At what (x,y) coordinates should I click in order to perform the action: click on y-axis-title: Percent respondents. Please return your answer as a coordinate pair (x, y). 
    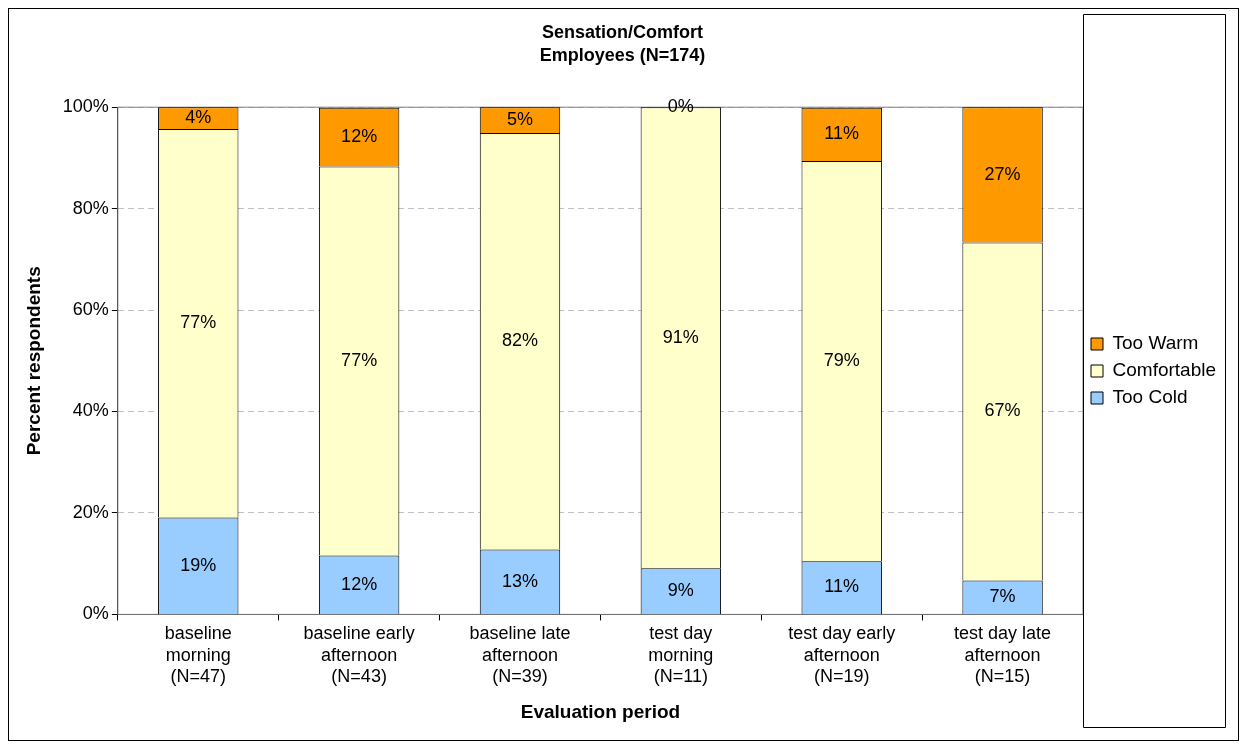
    Looking at the image, I should click on (33, 361).